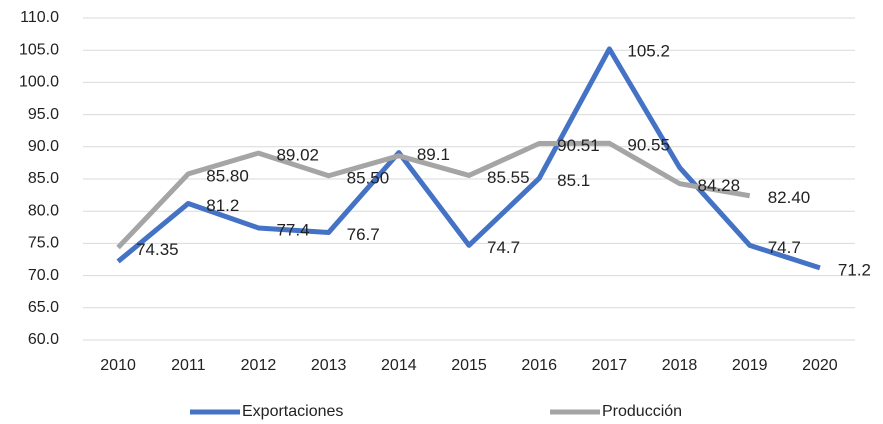 This screenshot has width=883, height=424. I want to click on x-tick-label: 2013, so click(329, 365).